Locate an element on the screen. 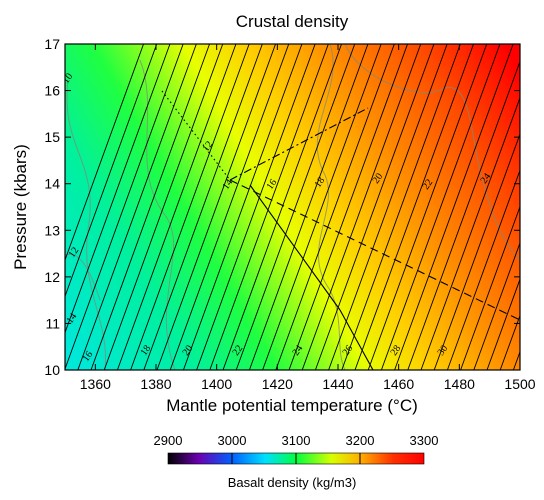 The image size is (544, 500). y-axis-label: Pressure (kbars) is located at coordinates (20, 207).